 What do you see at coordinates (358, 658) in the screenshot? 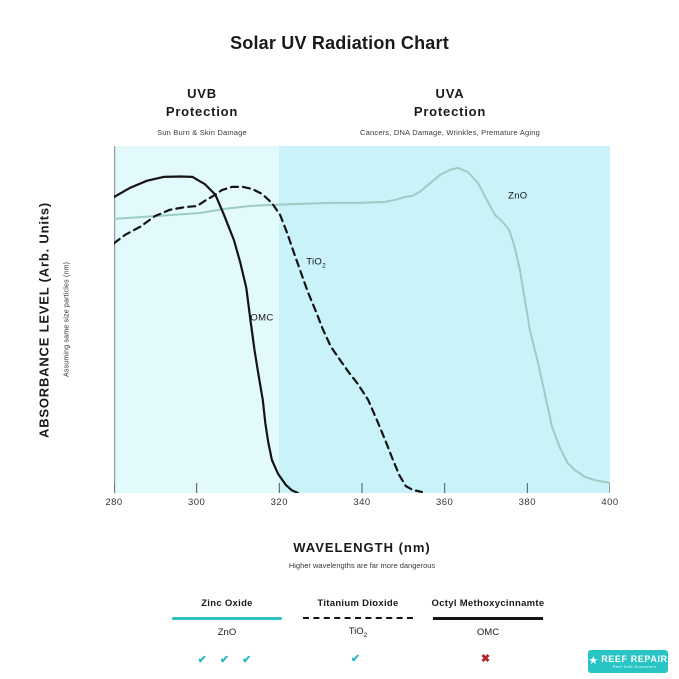
I see `legend-rating-tio2: ✔` at bounding box center [358, 658].